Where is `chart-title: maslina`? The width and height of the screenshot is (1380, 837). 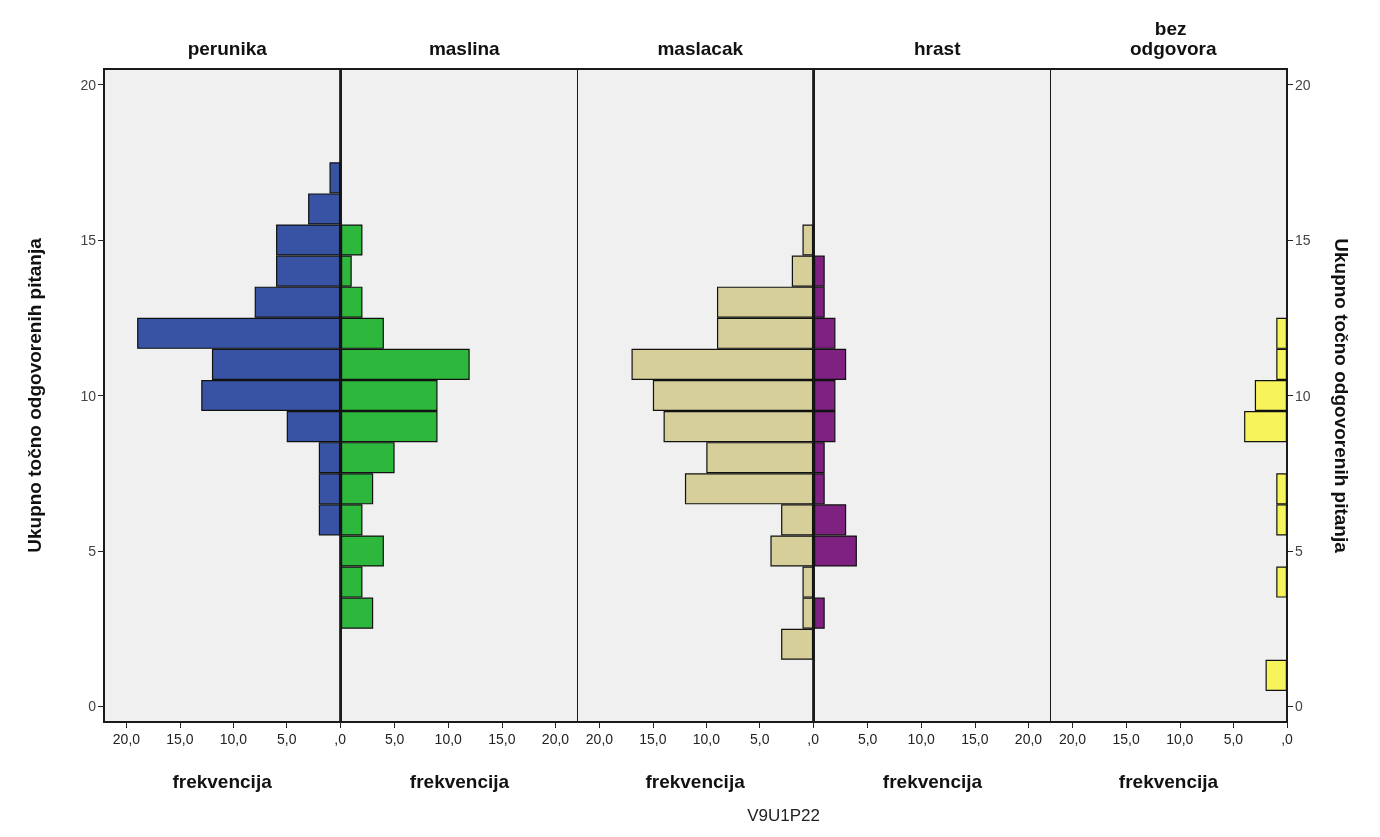
chart-title: maslina is located at coordinates (464, 48).